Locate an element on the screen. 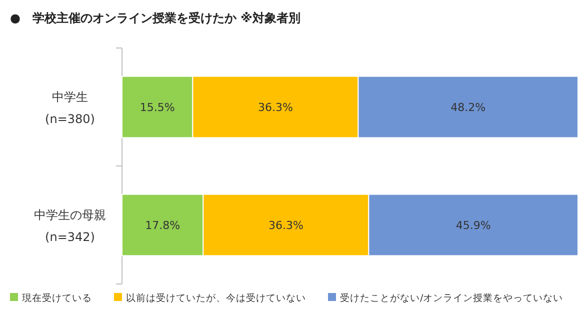 Image resolution: width=587 pixels, height=322 pixels. legend-label: 受けたことがない/オンライン授業をやっていない is located at coordinates (452, 298).